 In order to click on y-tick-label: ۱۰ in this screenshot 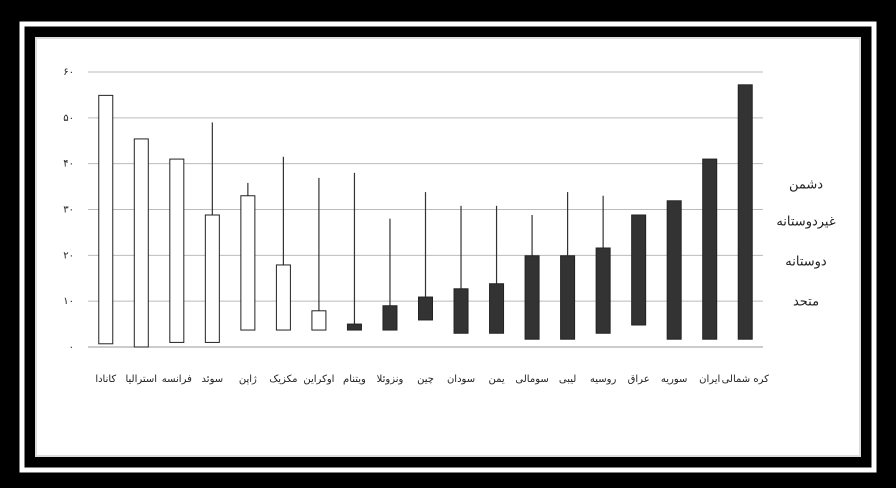, I will do `click(68, 301)`.